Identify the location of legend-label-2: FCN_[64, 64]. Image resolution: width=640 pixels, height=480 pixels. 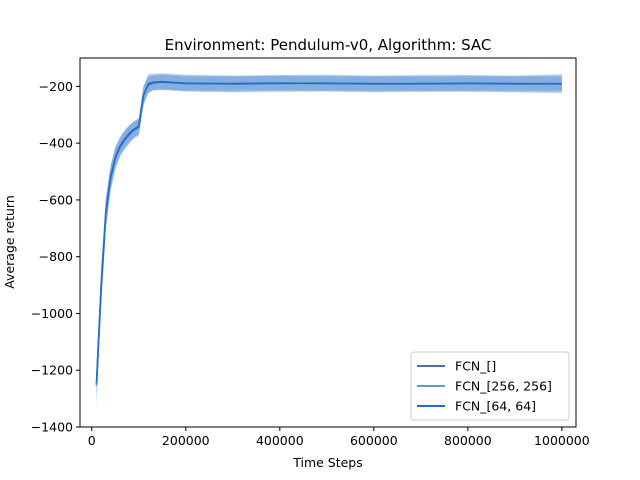
(495, 406).